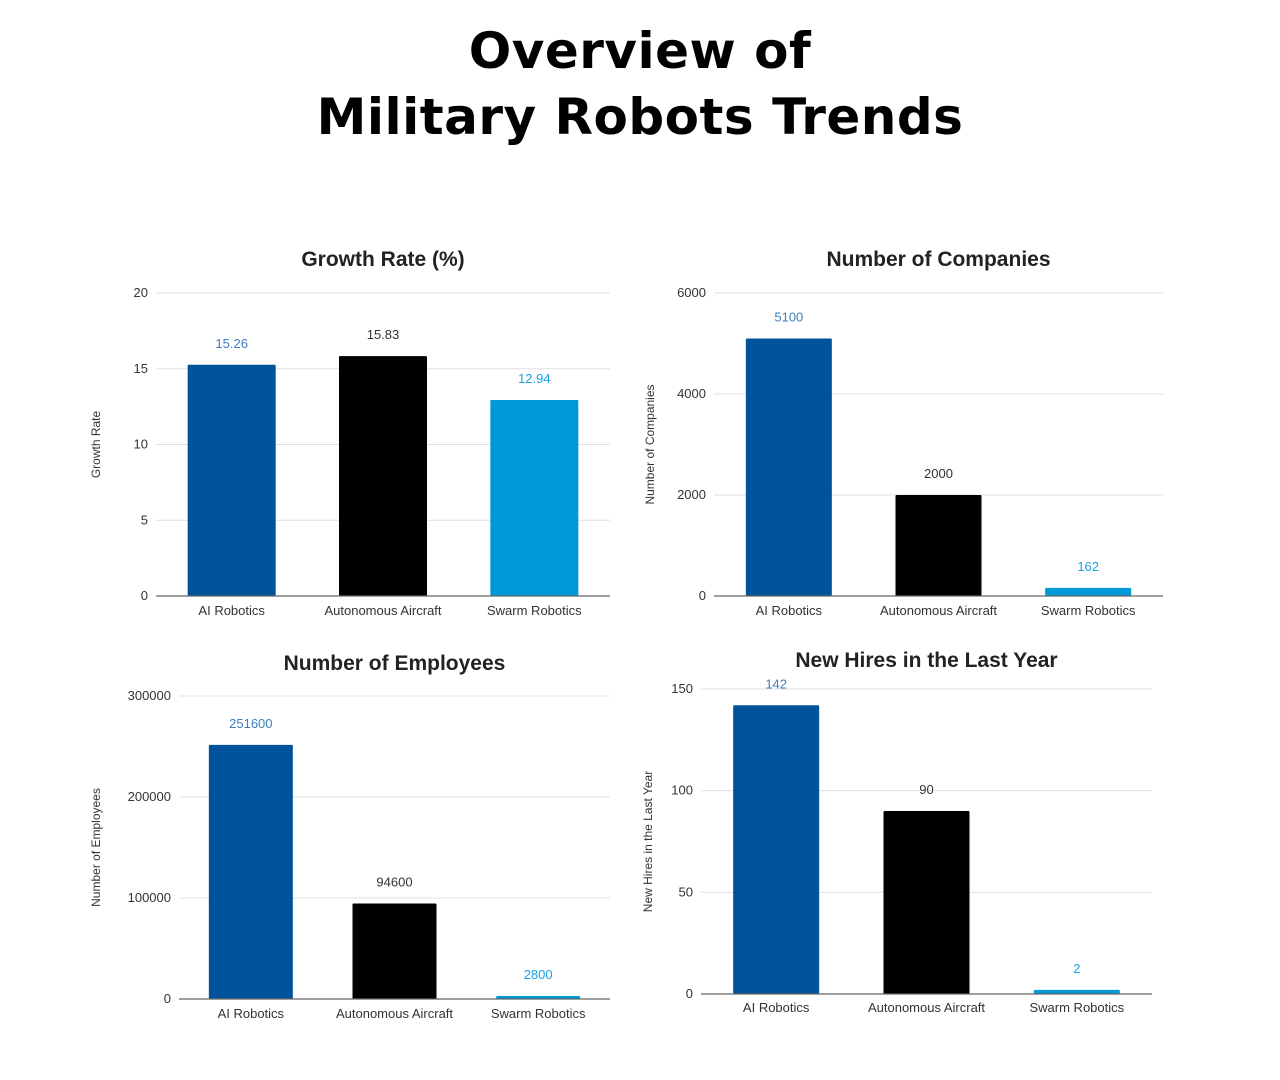 The height and width of the screenshot is (1080, 1280). Describe the element at coordinates (149, 796) in the screenshot. I see `y-tick-label: 200000` at that location.